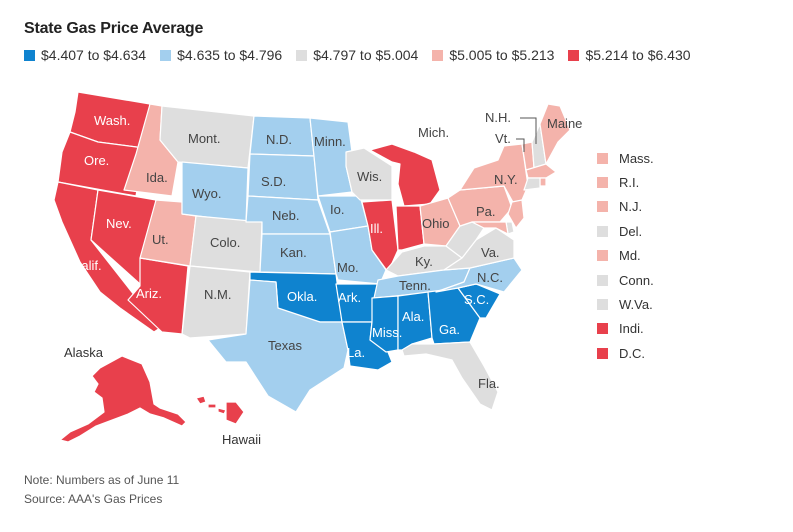 The width and height of the screenshot is (793, 532). Describe the element at coordinates (631, 329) in the screenshot. I see `small-state-label: Indi.` at that location.